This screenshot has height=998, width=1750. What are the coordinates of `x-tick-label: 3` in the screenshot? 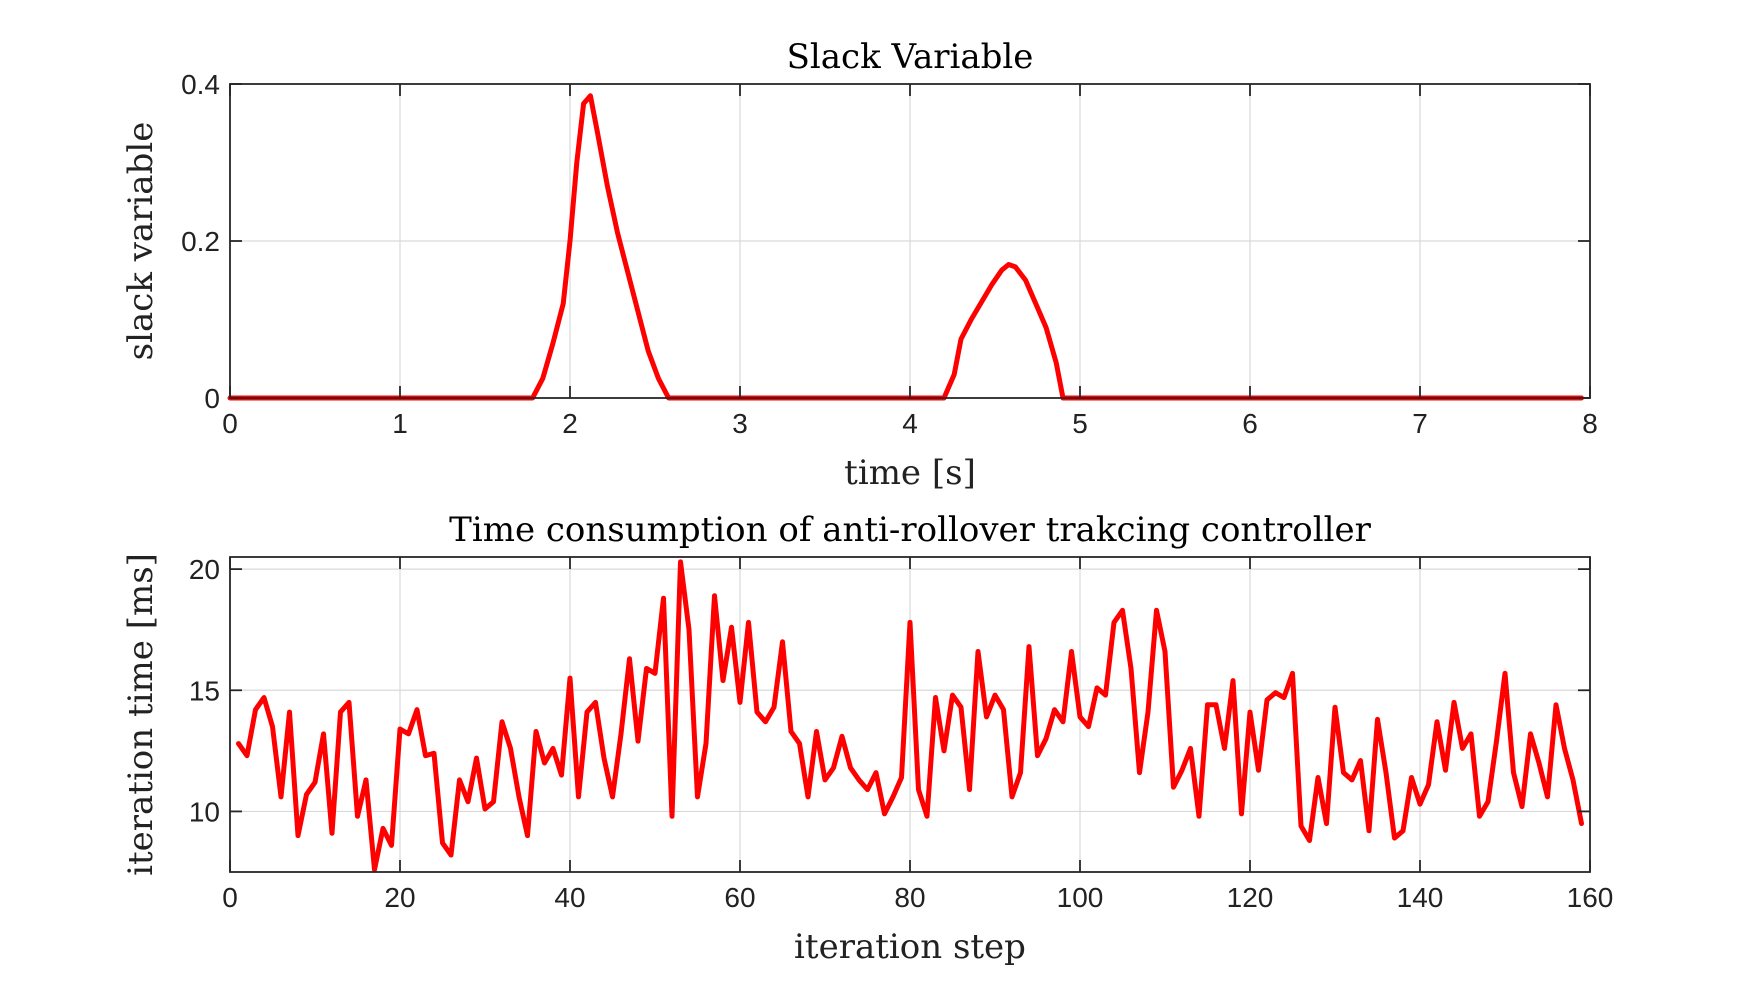 It's located at (740, 423).